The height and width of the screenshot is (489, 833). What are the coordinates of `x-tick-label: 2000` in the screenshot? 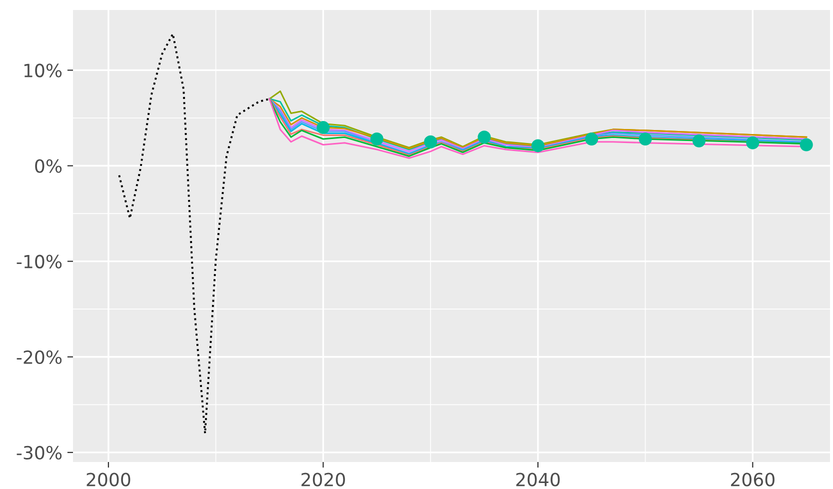 It's located at (108, 479).